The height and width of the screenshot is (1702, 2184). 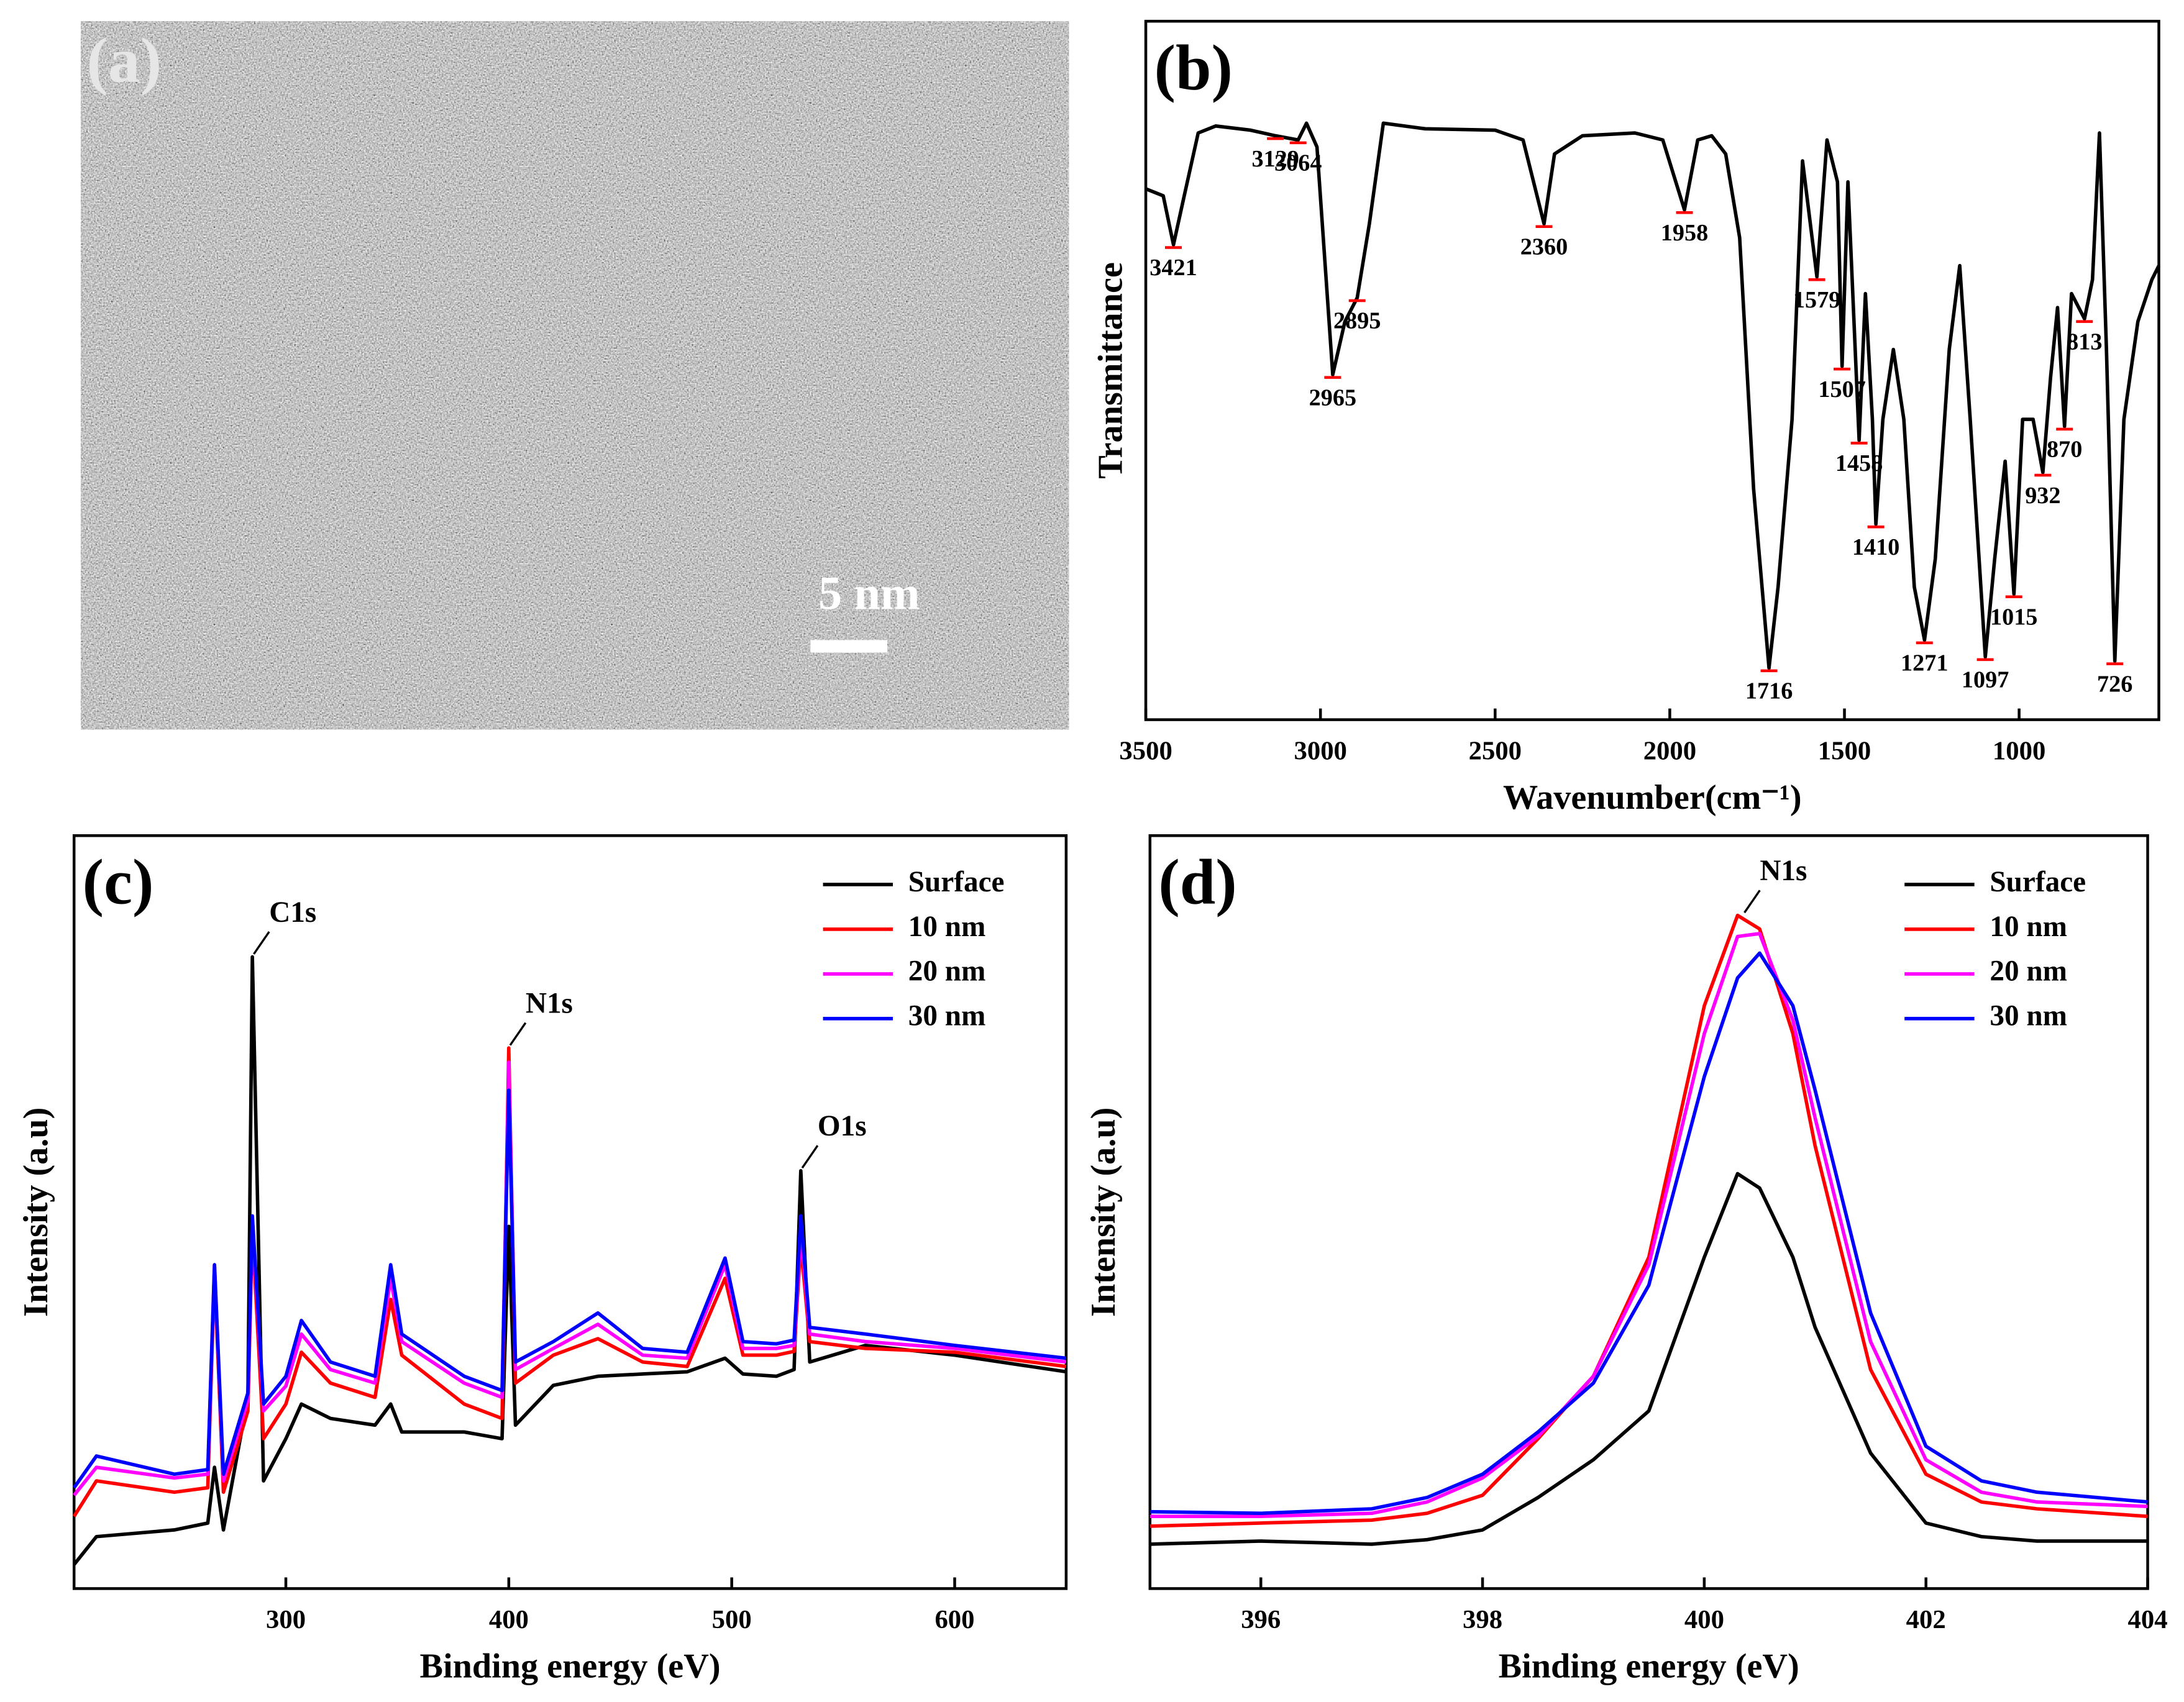 I want to click on x-tick-label: 3000, so click(x=1320, y=750).